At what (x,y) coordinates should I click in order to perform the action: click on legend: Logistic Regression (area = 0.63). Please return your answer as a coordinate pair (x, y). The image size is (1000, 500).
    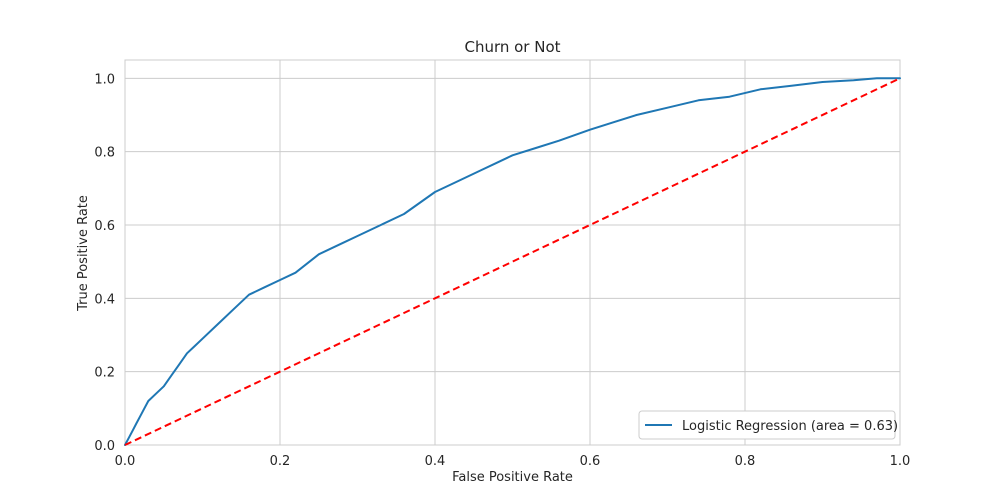
    Looking at the image, I should click on (768, 425).